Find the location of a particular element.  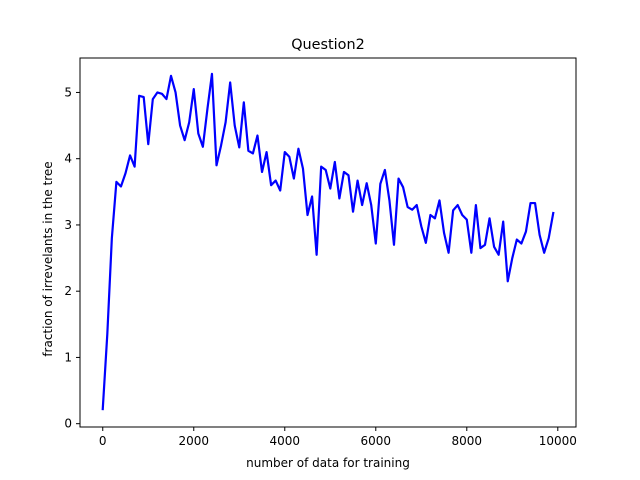

x-tick-label: 8000 is located at coordinates (467, 441).